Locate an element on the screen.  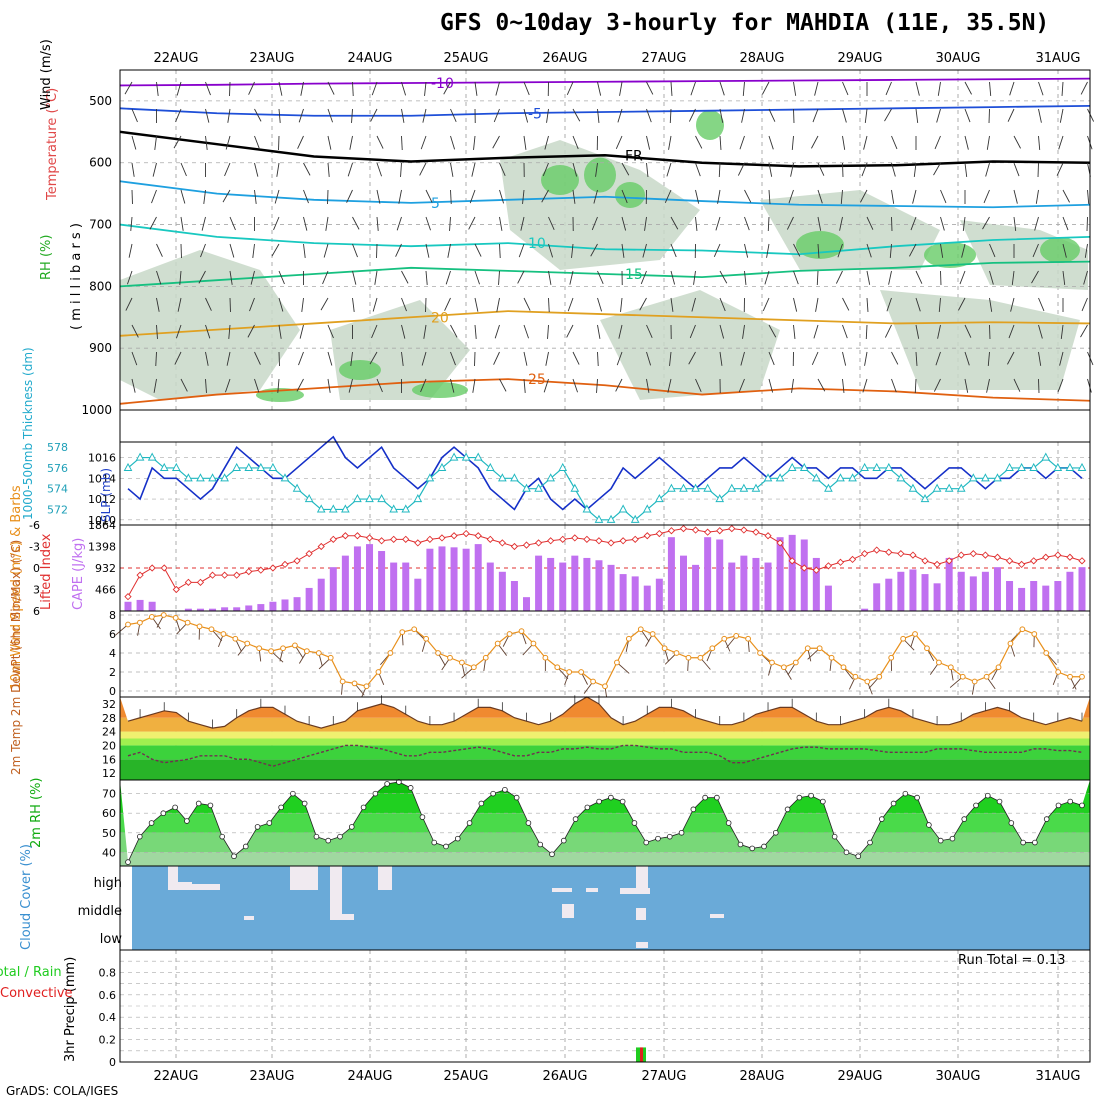
temp-tick-1: 28 is located at coordinates (109, 718).